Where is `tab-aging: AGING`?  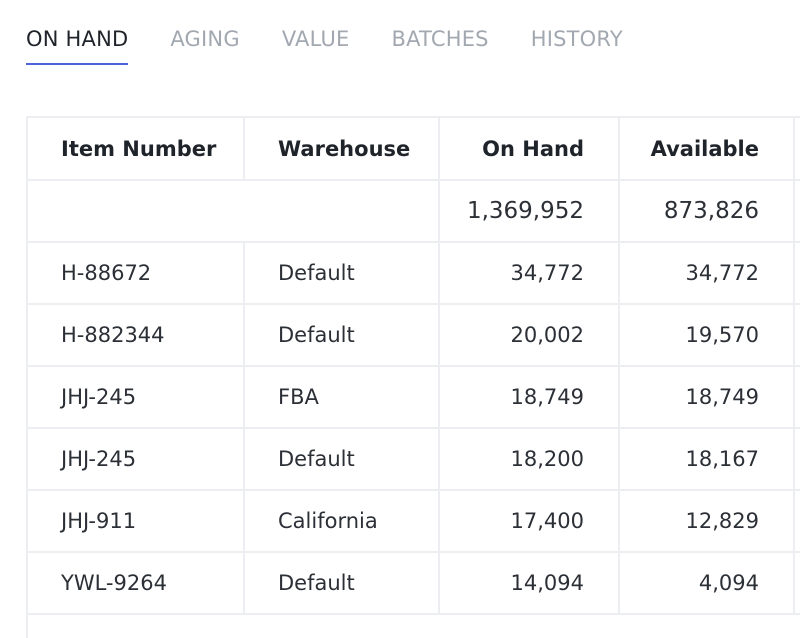 tab-aging: AGING is located at coordinates (205, 39).